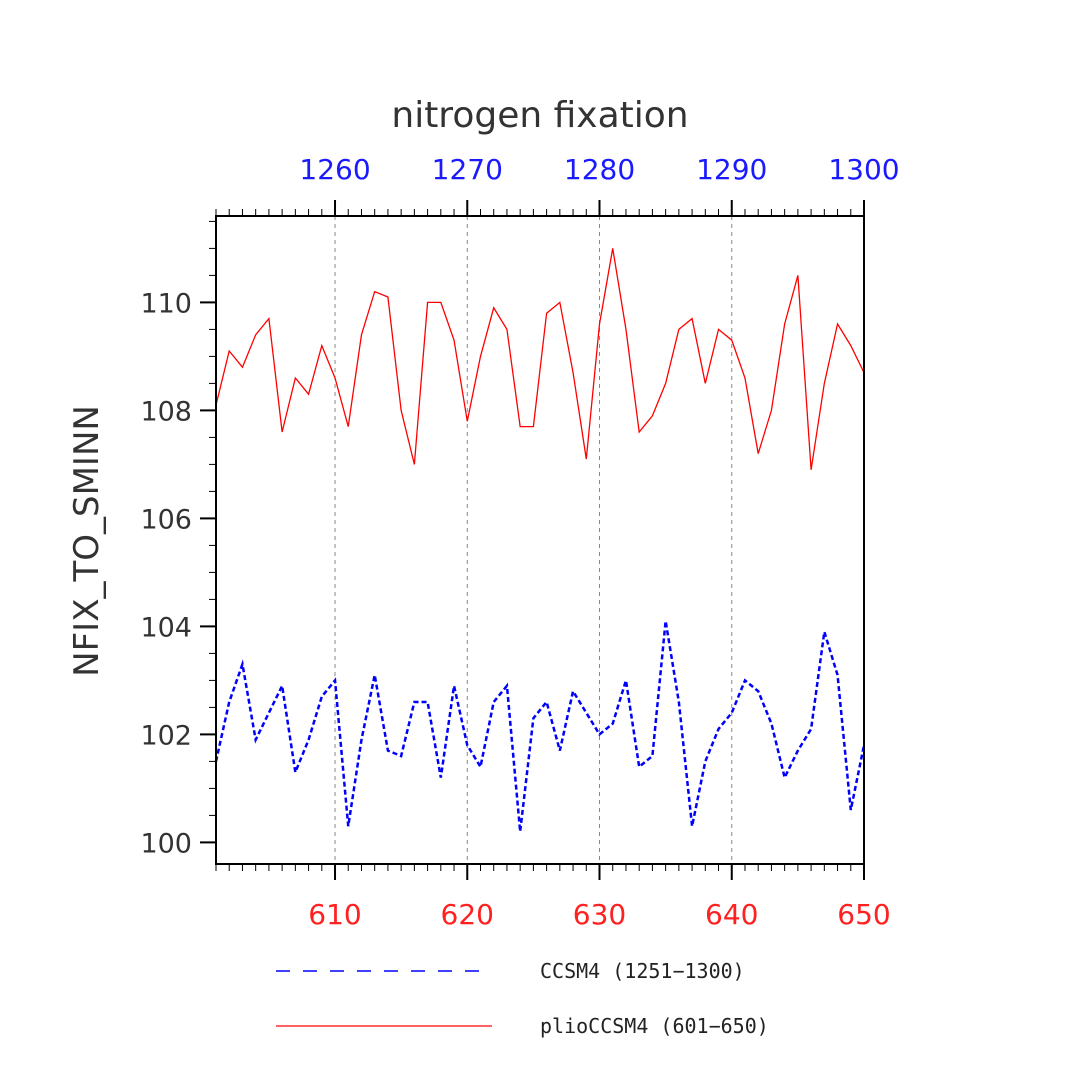  Describe the element at coordinates (540, 726) in the screenshot. I see `series-line-ccsm4` at that location.